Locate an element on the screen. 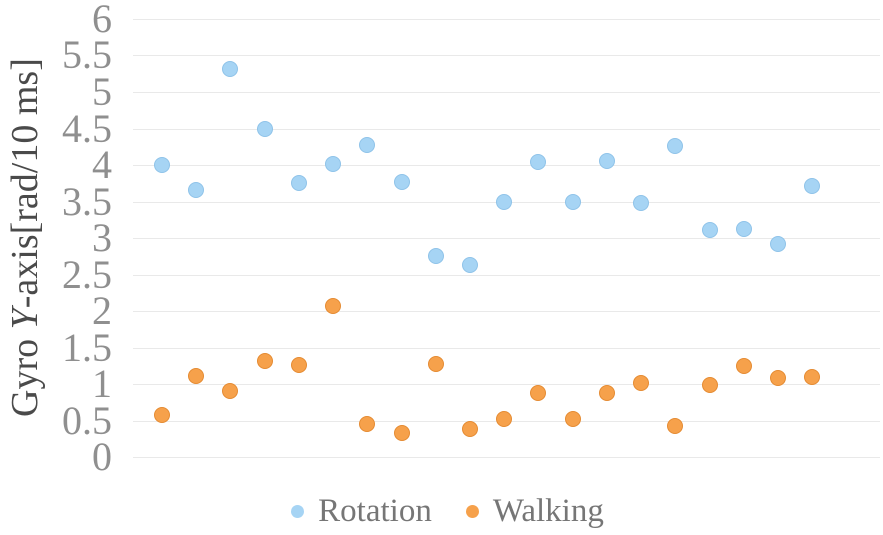 This screenshot has width=883, height=535. chart-legend: Rotation Walking is located at coordinates (447, 511).